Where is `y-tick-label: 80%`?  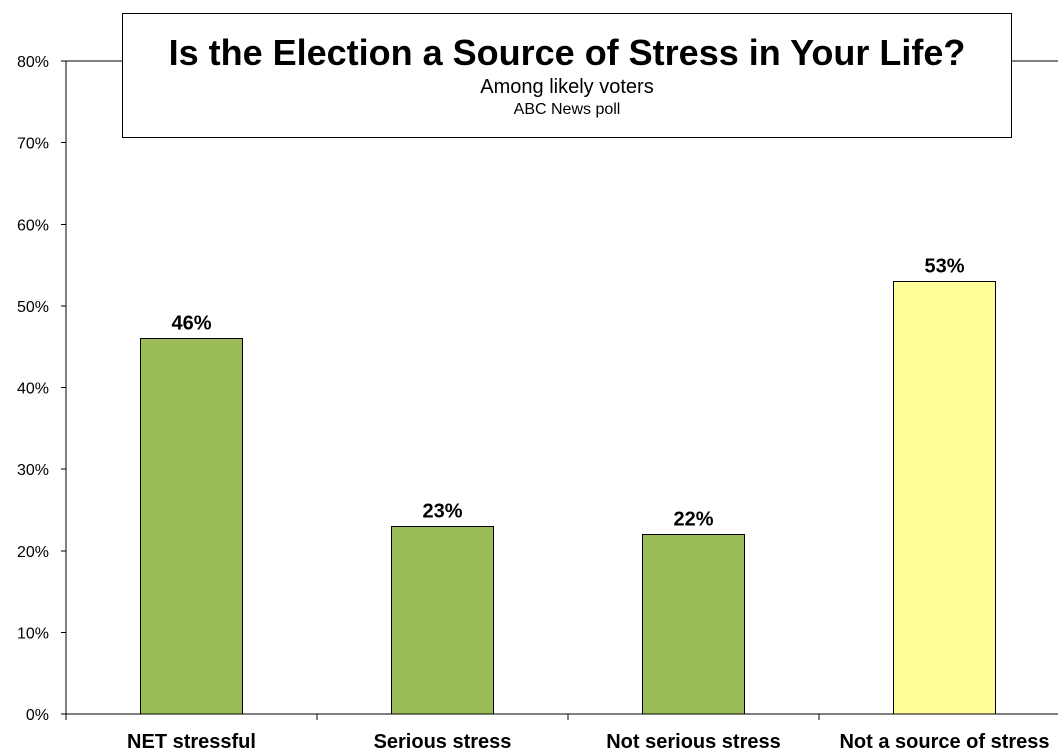 y-tick-label: 80% is located at coordinates (33, 62).